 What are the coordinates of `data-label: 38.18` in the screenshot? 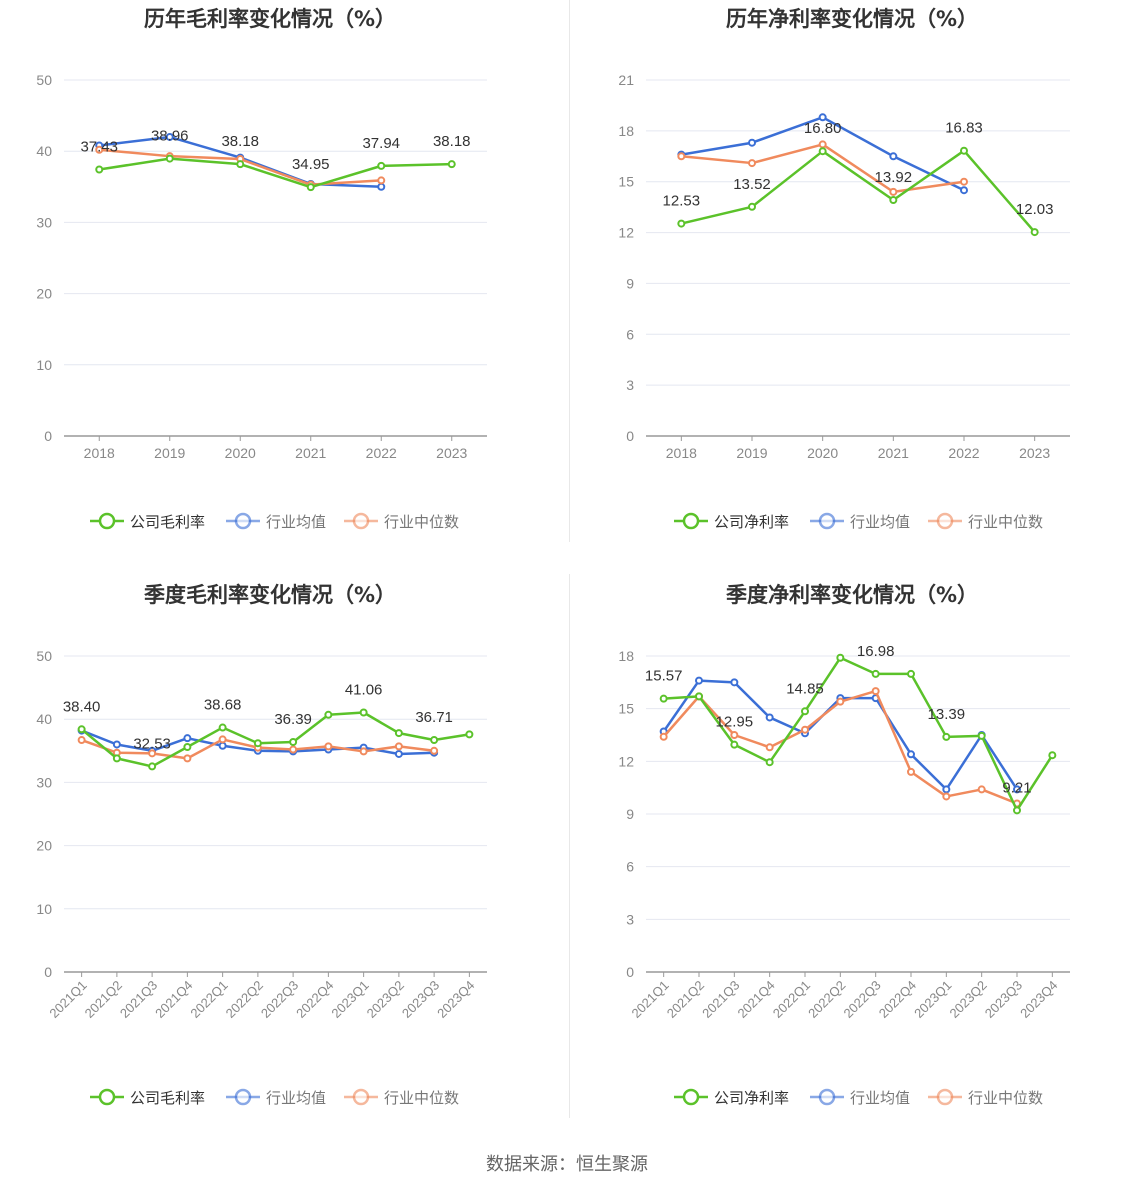 It's located at (452, 141).